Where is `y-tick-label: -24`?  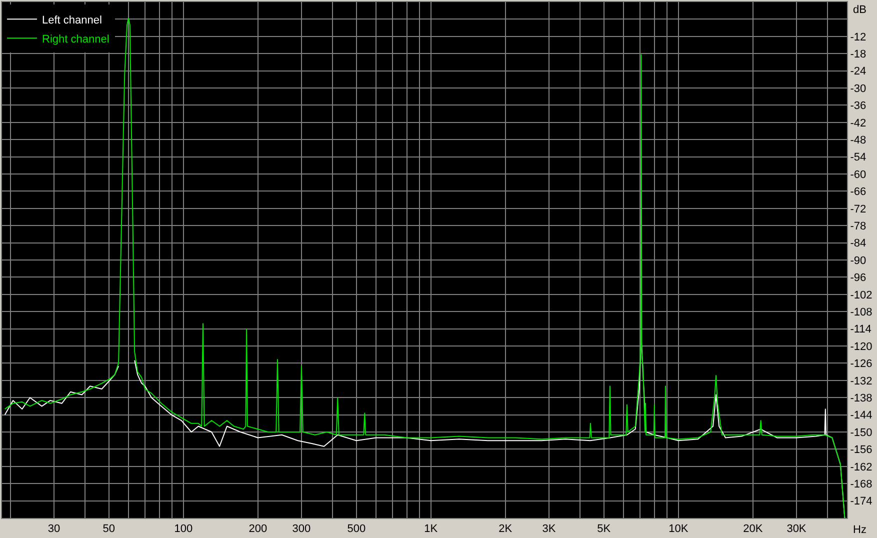
y-tick-label: -24 is located at coordinates (858, 72).